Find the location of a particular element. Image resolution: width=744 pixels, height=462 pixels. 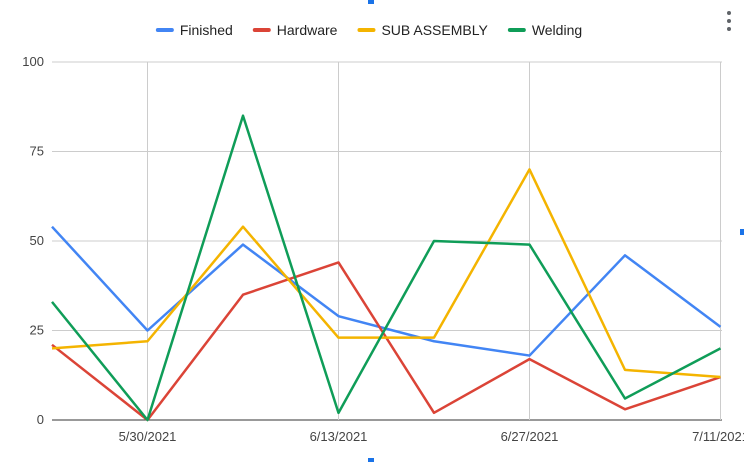

selection-handle-bottom is located at coordinates (371, 460).